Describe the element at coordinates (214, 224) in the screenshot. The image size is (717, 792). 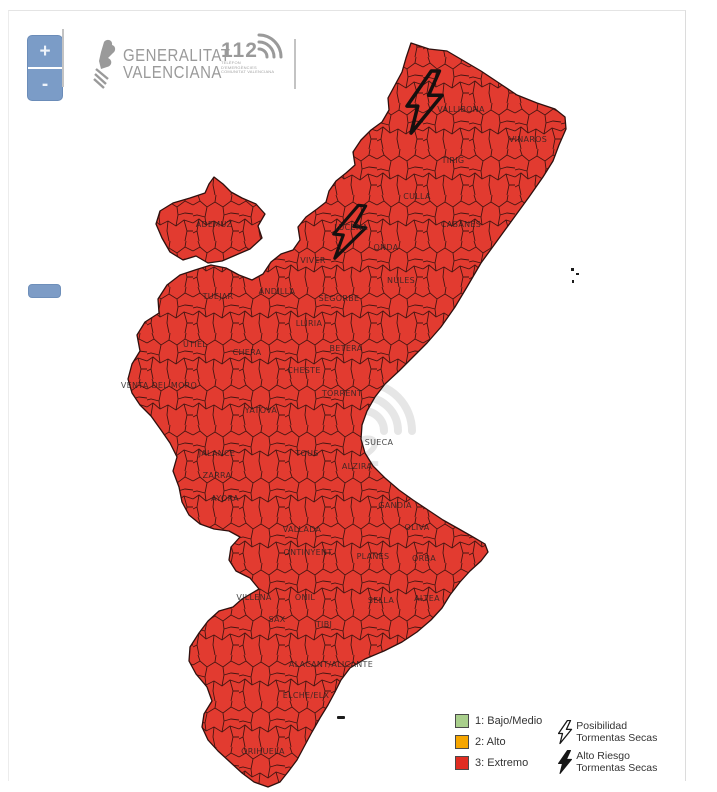
I see `muni-label: ADEMUZ` at that location.